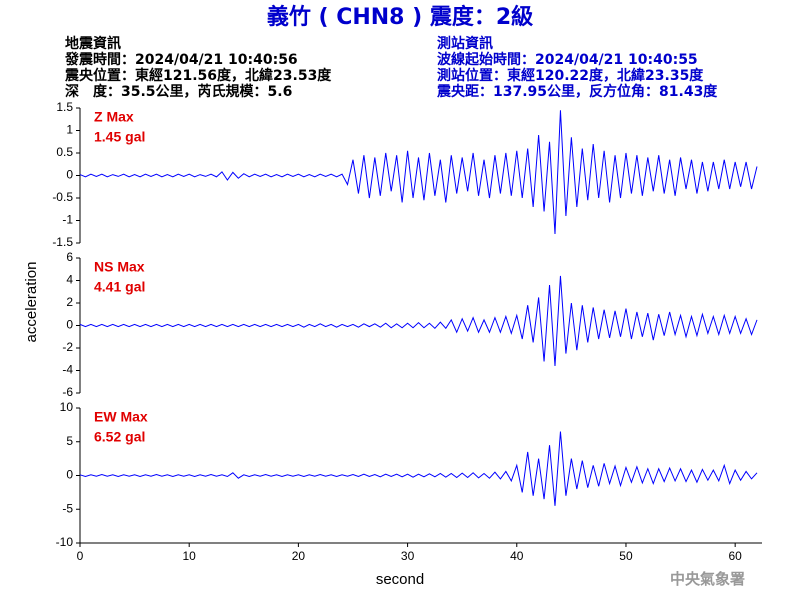 This screenshot has width=800, height=600. Describe the element at coordinates (69, 302) in the screenshot. I see `y-tick-label: 2` at that location.